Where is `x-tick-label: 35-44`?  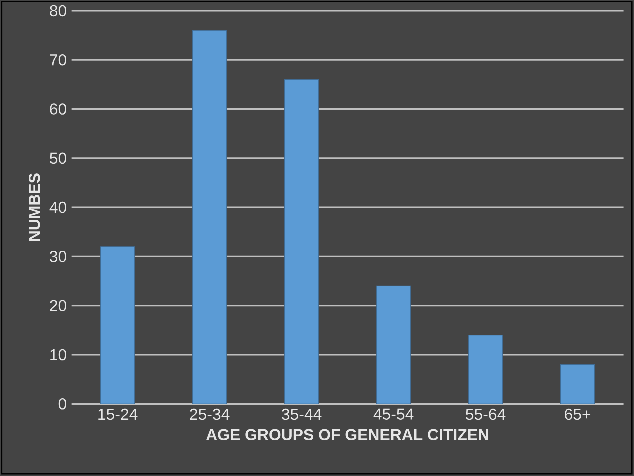
x-tick-label: 35-44 is located at coordinates (302, 414).